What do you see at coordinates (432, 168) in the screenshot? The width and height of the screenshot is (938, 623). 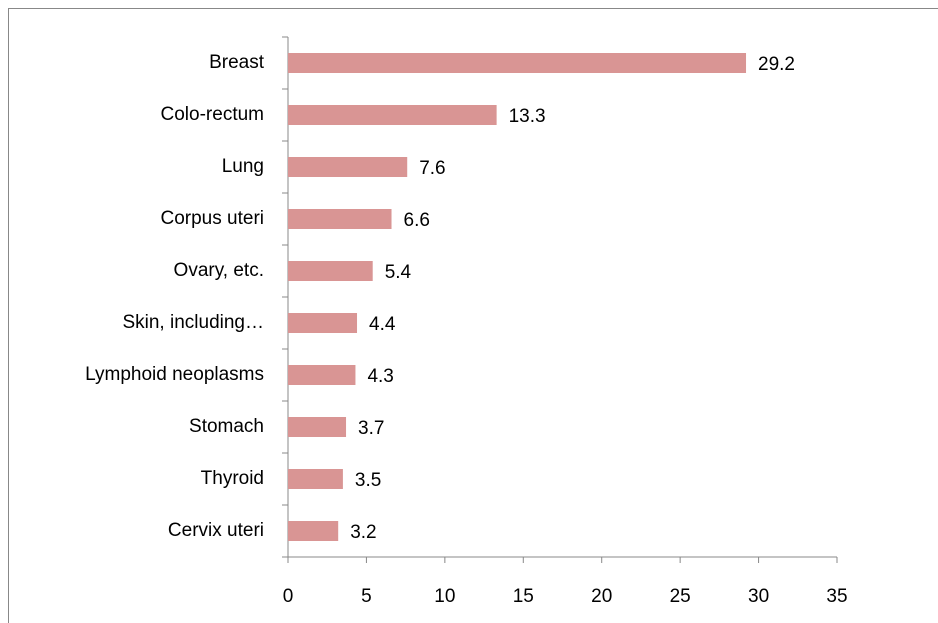 I see `value-label: 7.6` at bounding box center [432, 168].